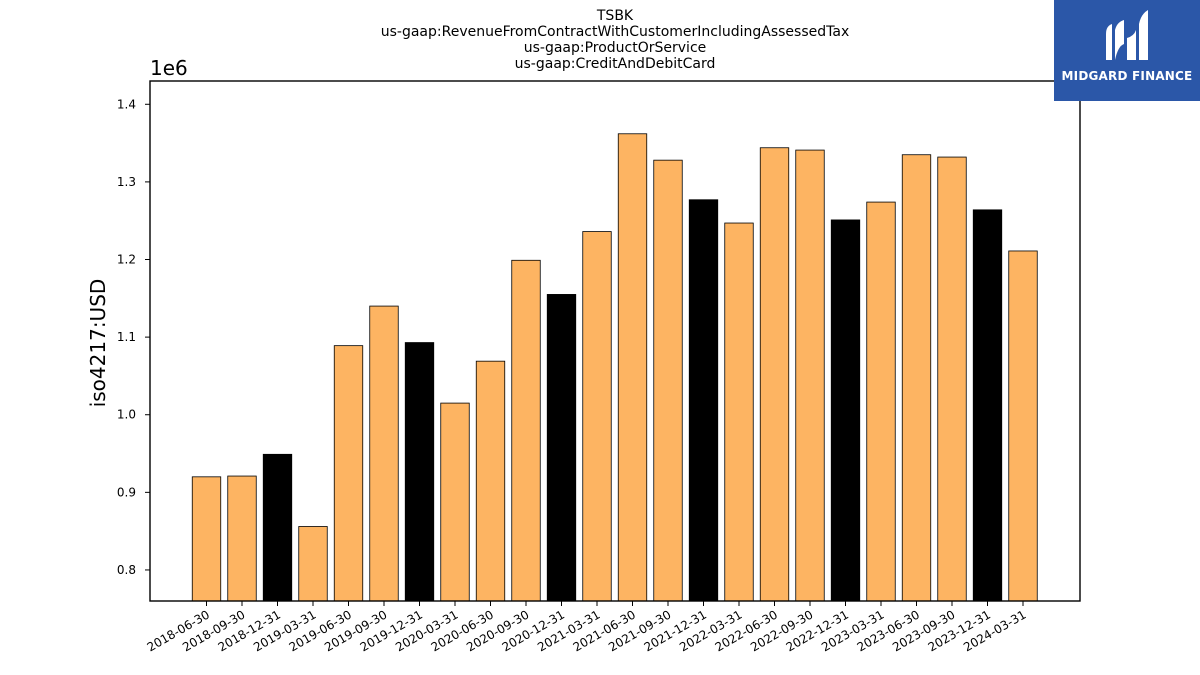 The image size is (1200, 675). I want to click on y-tick-label: 1.2, so click(126, 260).